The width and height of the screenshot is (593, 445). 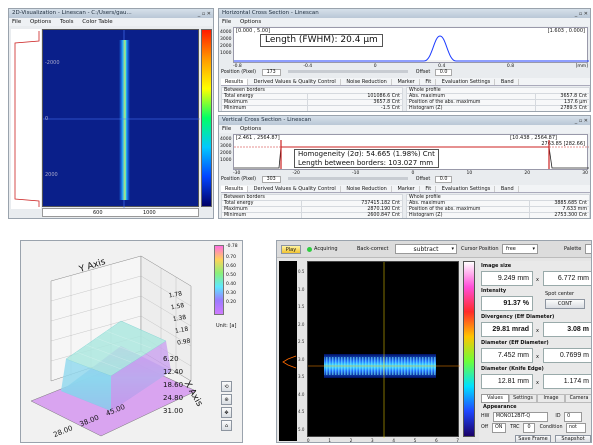 I want to click on hcs-position-slider, so click(x=348, y=71).